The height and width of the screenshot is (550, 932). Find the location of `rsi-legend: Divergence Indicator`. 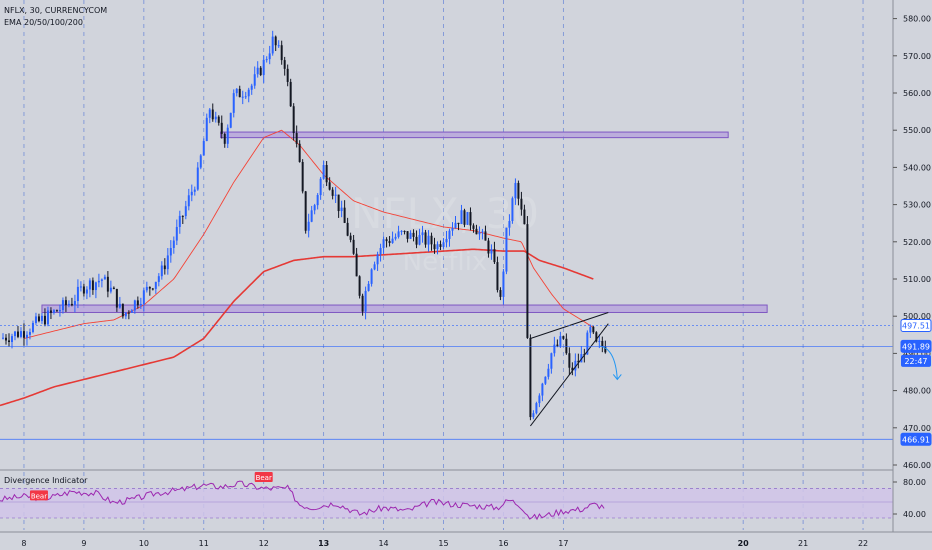

rsi-legend: Divergence Indicator is located at coordinates (46, 480).